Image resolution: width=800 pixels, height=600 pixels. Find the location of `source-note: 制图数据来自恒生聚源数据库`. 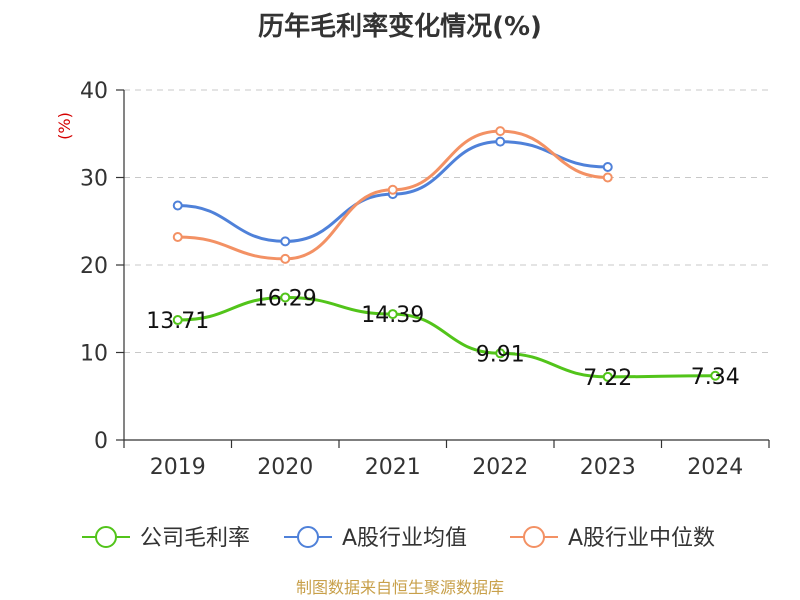

source-note: 制图数据来自恒生聚源数据库 is located at coordinates (400, 587).